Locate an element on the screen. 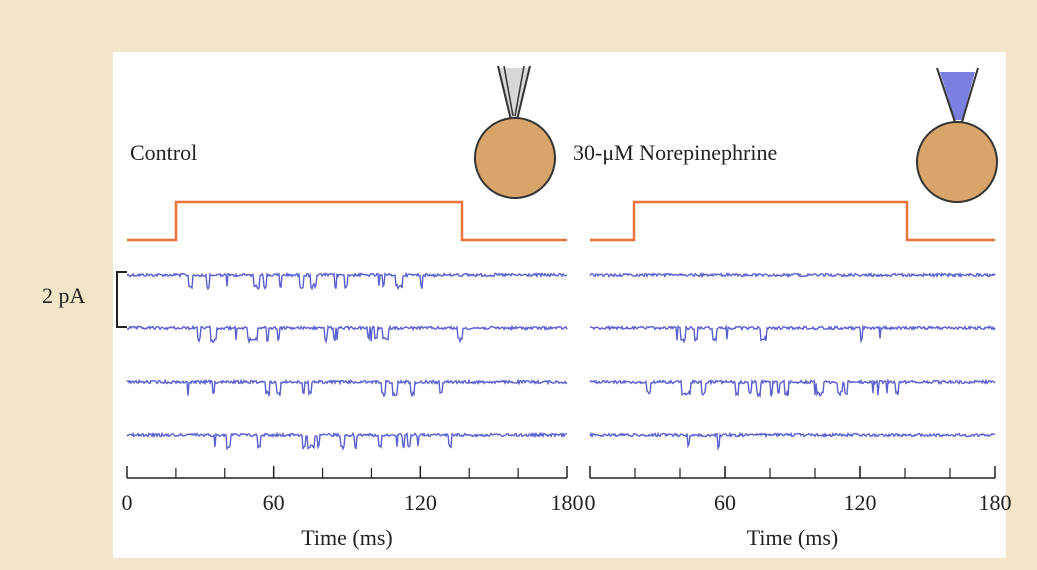 The width and height of the screenshot is (1037, 570). cell-icon-control is located at coordinates (515, 132).